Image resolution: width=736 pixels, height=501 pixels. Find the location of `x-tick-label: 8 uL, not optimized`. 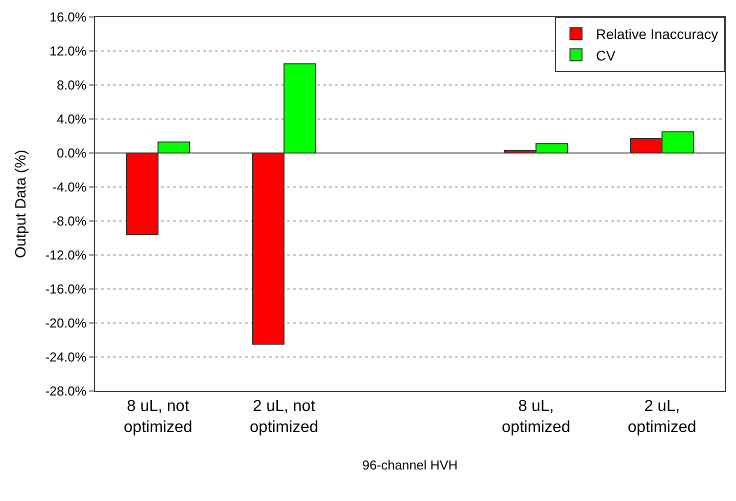

x-tick-label: 8 uL, not optimized is located at coordinates (158, 417).